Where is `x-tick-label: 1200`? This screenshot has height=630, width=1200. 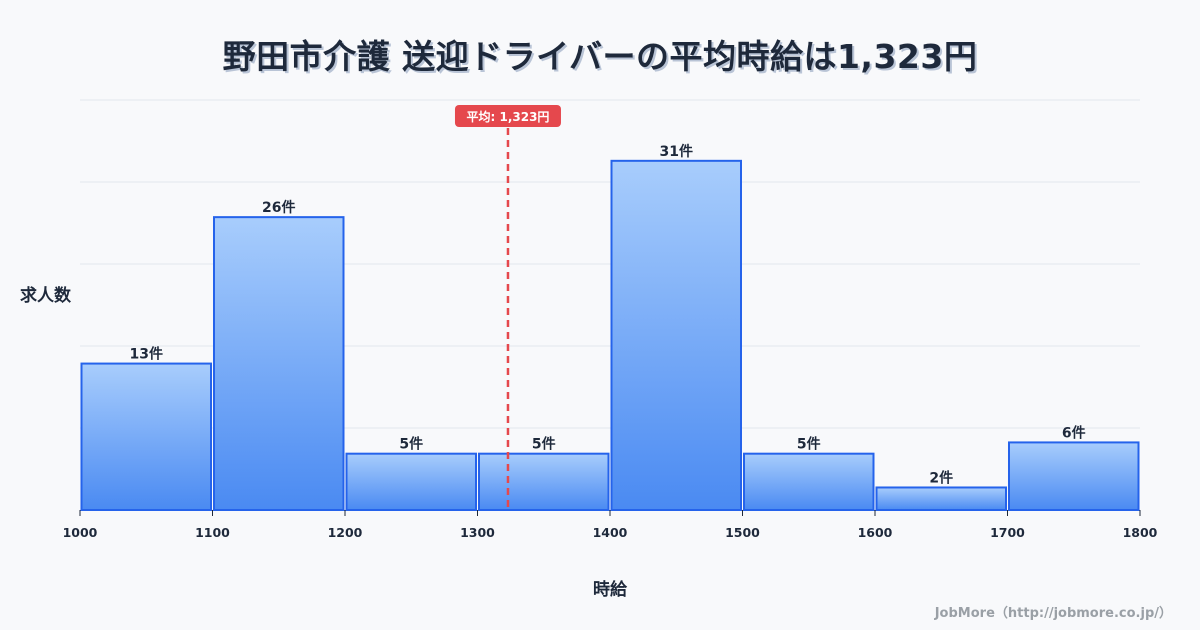
x-tick-label: 1200 is located at coordinates (345, 532).